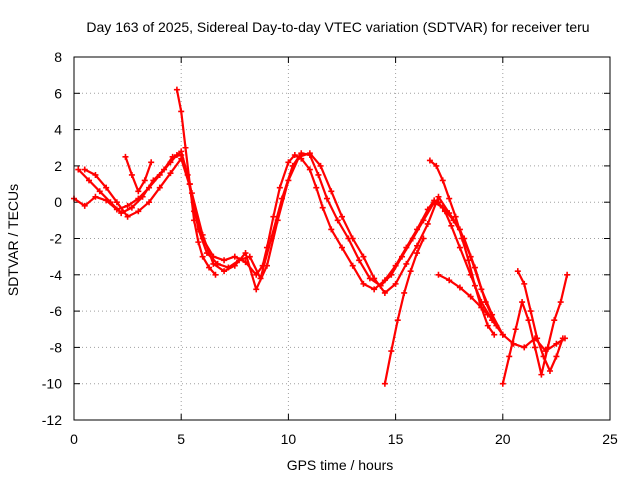 This screenshot has height=480, width=640. Describe the element at coordinates (56, 239) in the screenshot. I see `y-tick-label: -2` at that location.